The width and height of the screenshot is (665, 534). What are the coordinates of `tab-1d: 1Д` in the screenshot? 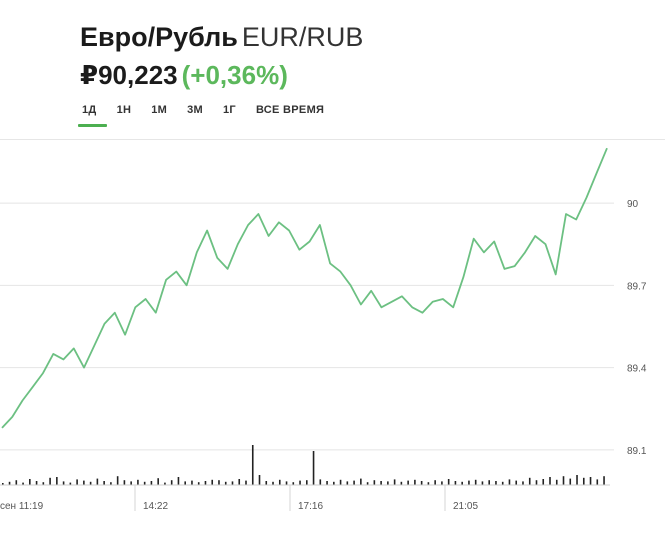 It's located at (92, 115).